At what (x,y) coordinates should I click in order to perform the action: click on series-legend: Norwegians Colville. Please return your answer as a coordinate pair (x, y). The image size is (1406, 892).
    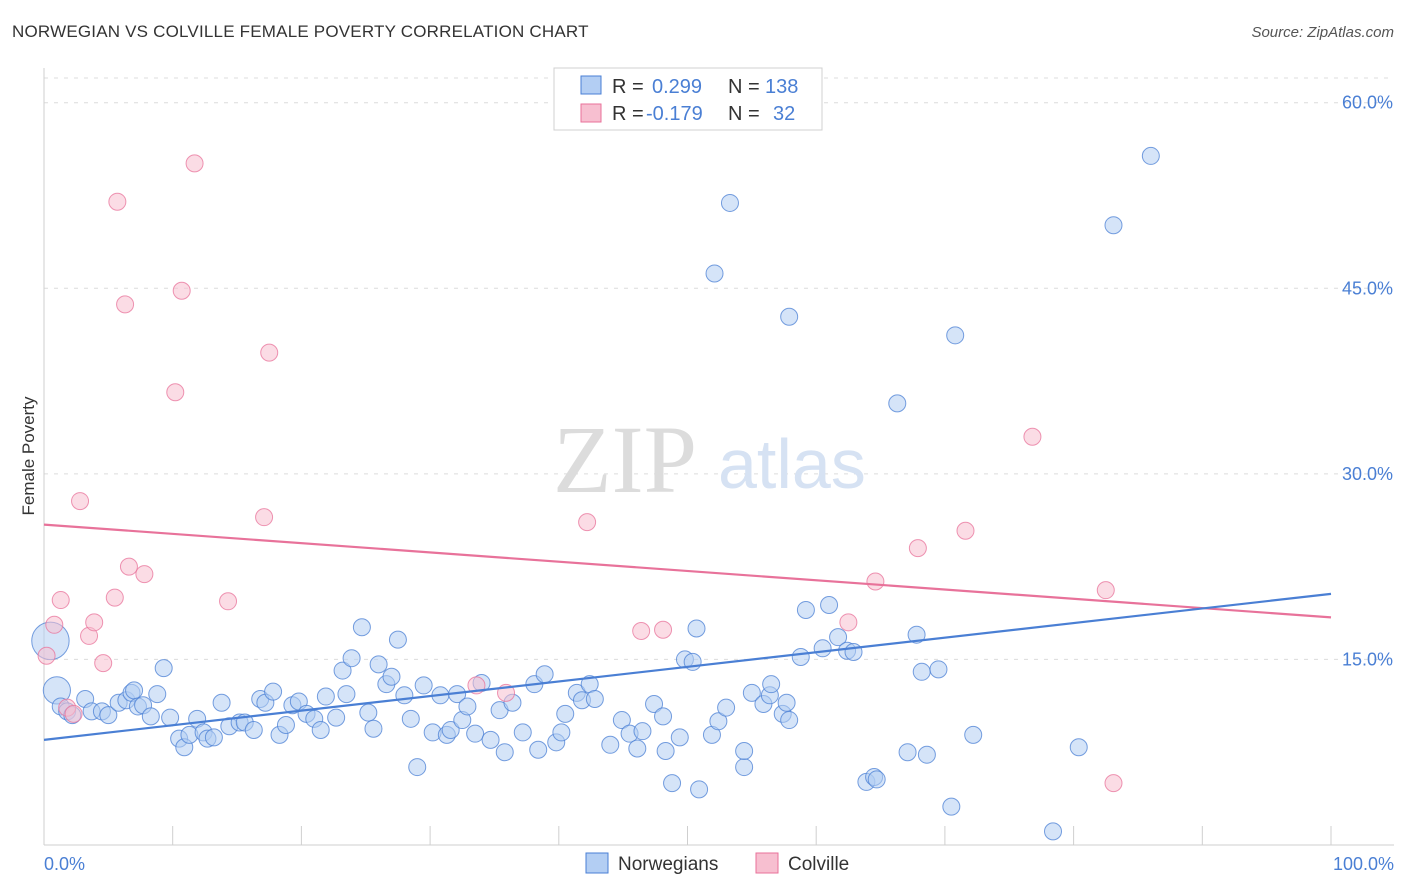
    Looking at the image, I should click on (717, 863).